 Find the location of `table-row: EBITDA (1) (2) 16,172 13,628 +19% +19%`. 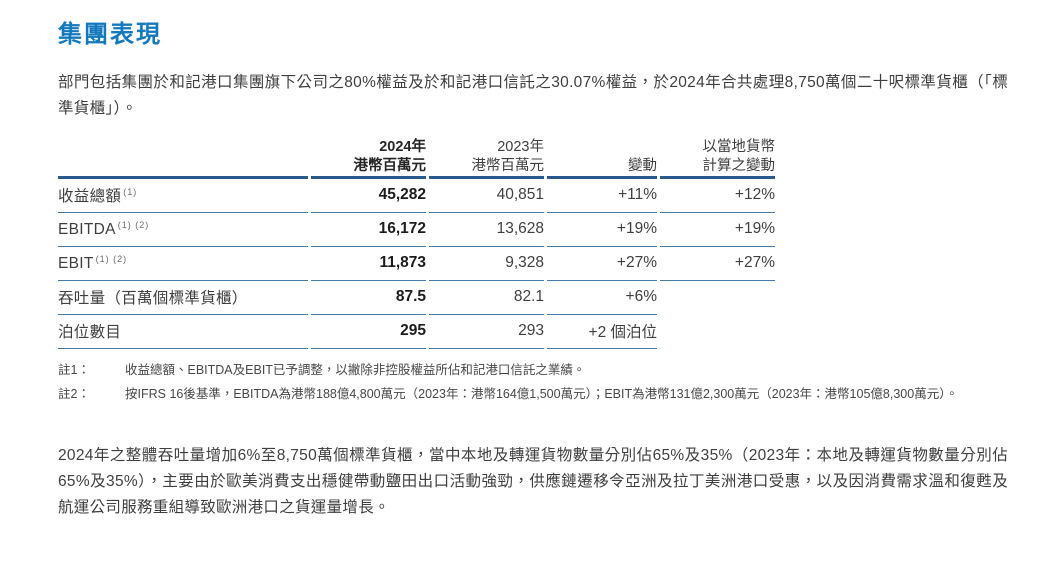

table-row: EBITDA (1) (2) 16,172 13,628 +19% +19% is located at coordinates (416, 230).